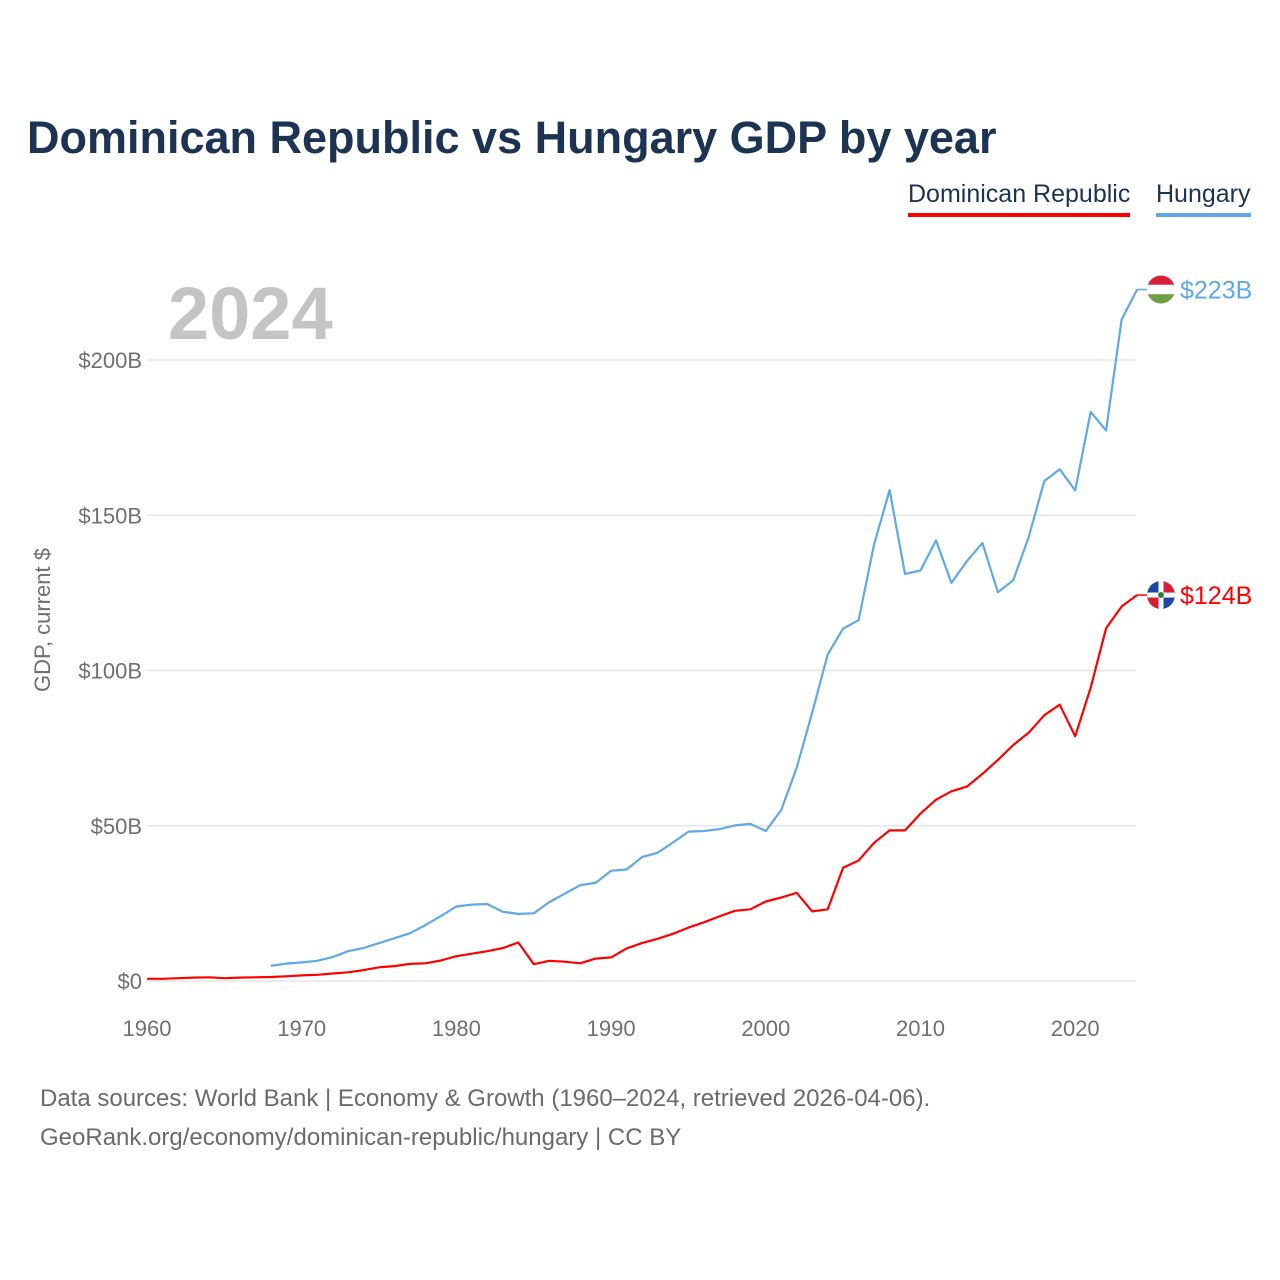 The image size is (1280, 1280). I want to click on x-tick-label: 1990, so click(611, 1028).